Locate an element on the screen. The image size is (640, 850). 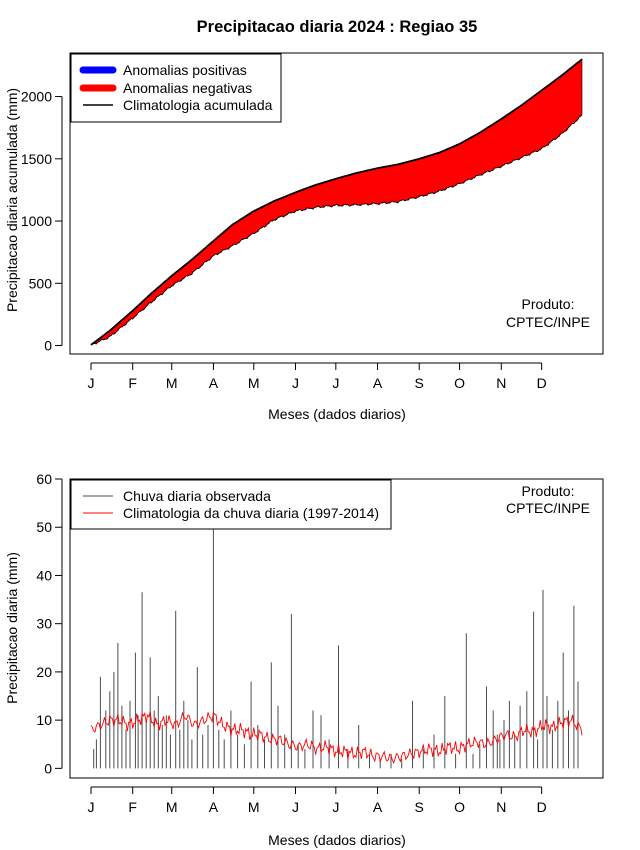
figure-title: Precipitacao diaria 2024 : Regiao 35 is located at coordinates (337, 27).